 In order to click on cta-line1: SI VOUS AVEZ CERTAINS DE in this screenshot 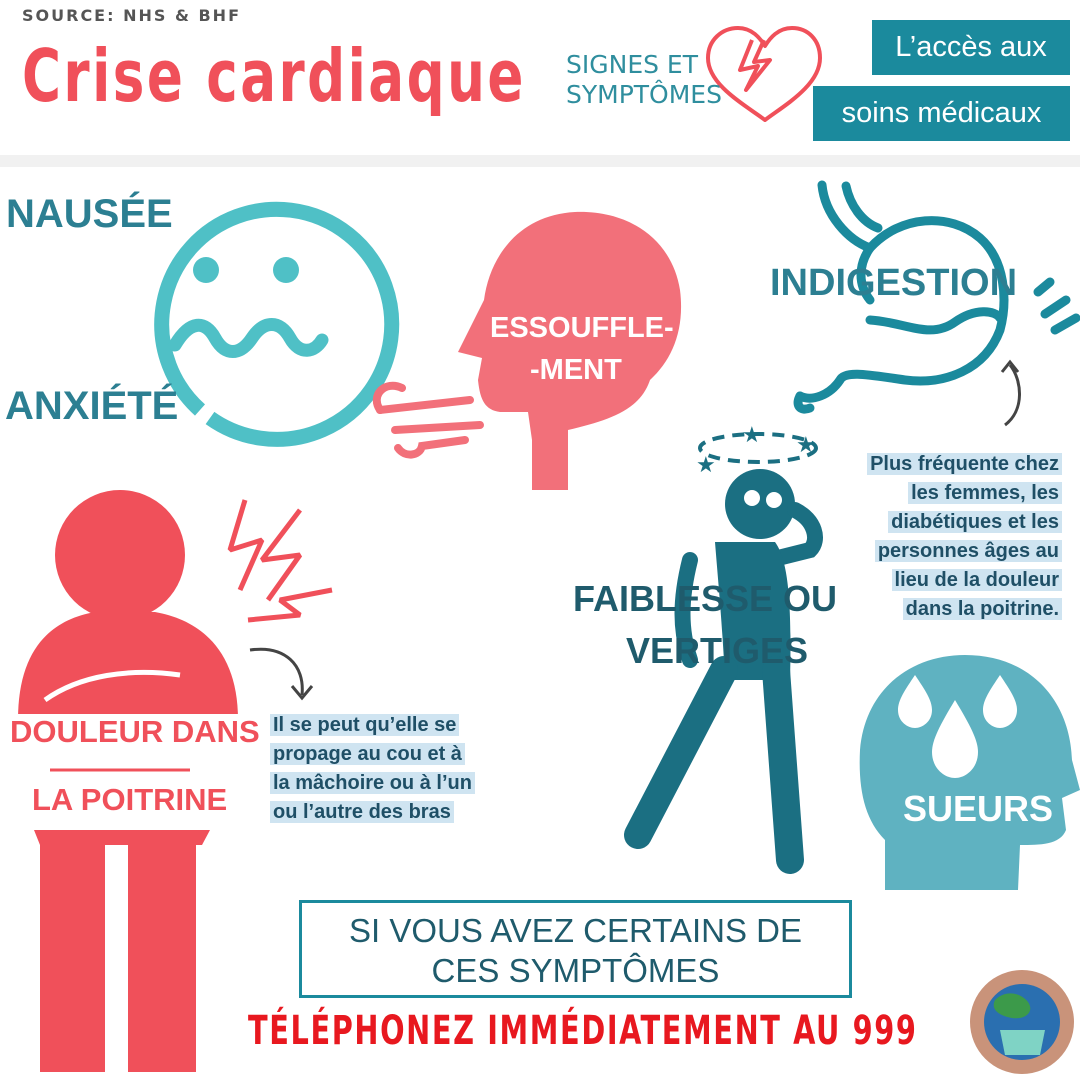, I will do `click(575, 930)`.